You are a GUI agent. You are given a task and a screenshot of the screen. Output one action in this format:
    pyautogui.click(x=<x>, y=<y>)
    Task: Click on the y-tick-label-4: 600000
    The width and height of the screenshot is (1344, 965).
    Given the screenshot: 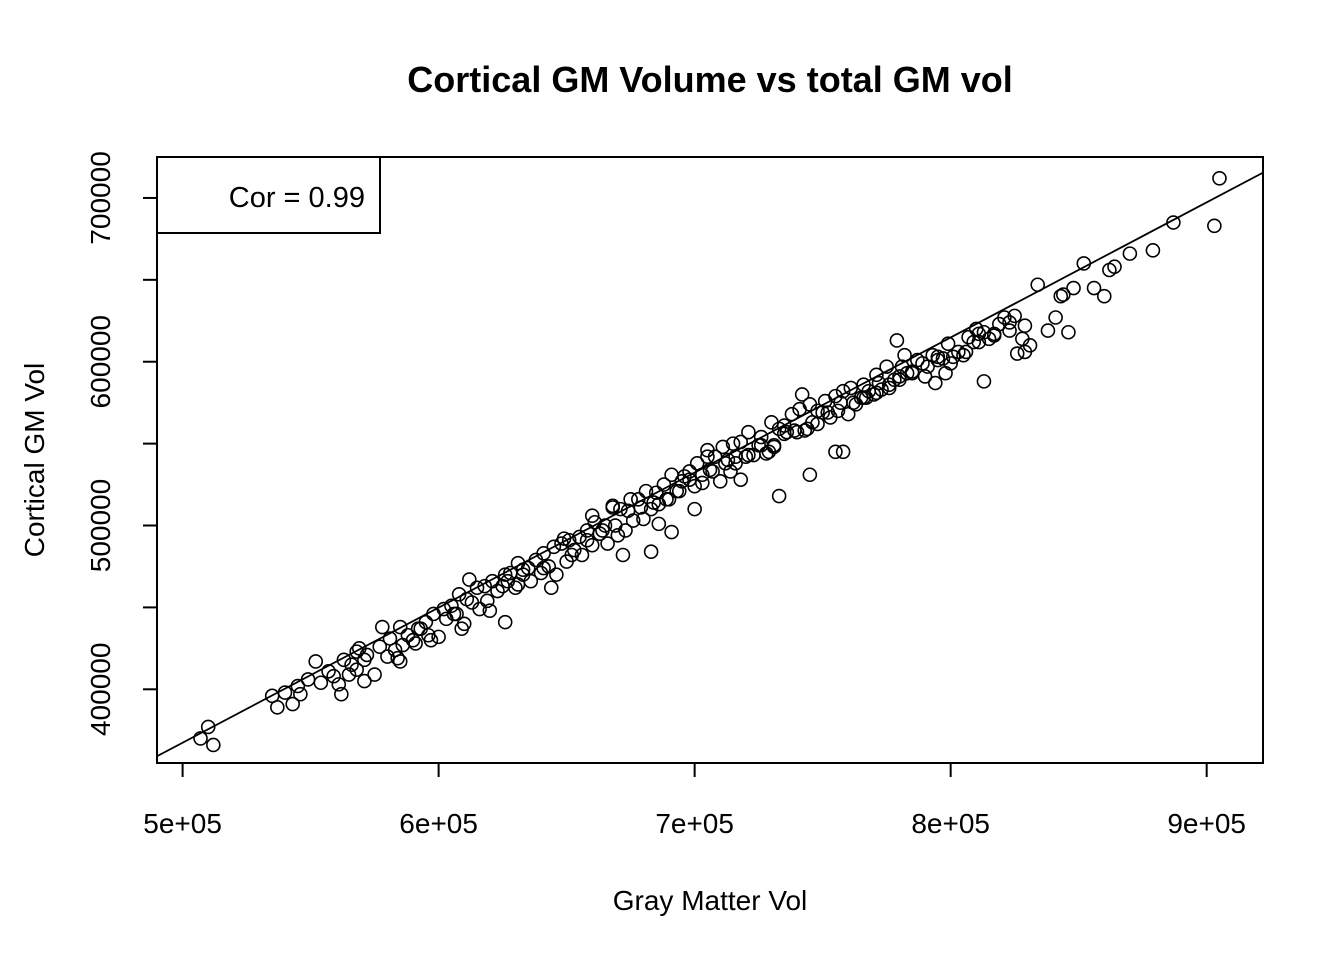 What is the action you would take?
    pyautogui.click(x=100, y=361)
    